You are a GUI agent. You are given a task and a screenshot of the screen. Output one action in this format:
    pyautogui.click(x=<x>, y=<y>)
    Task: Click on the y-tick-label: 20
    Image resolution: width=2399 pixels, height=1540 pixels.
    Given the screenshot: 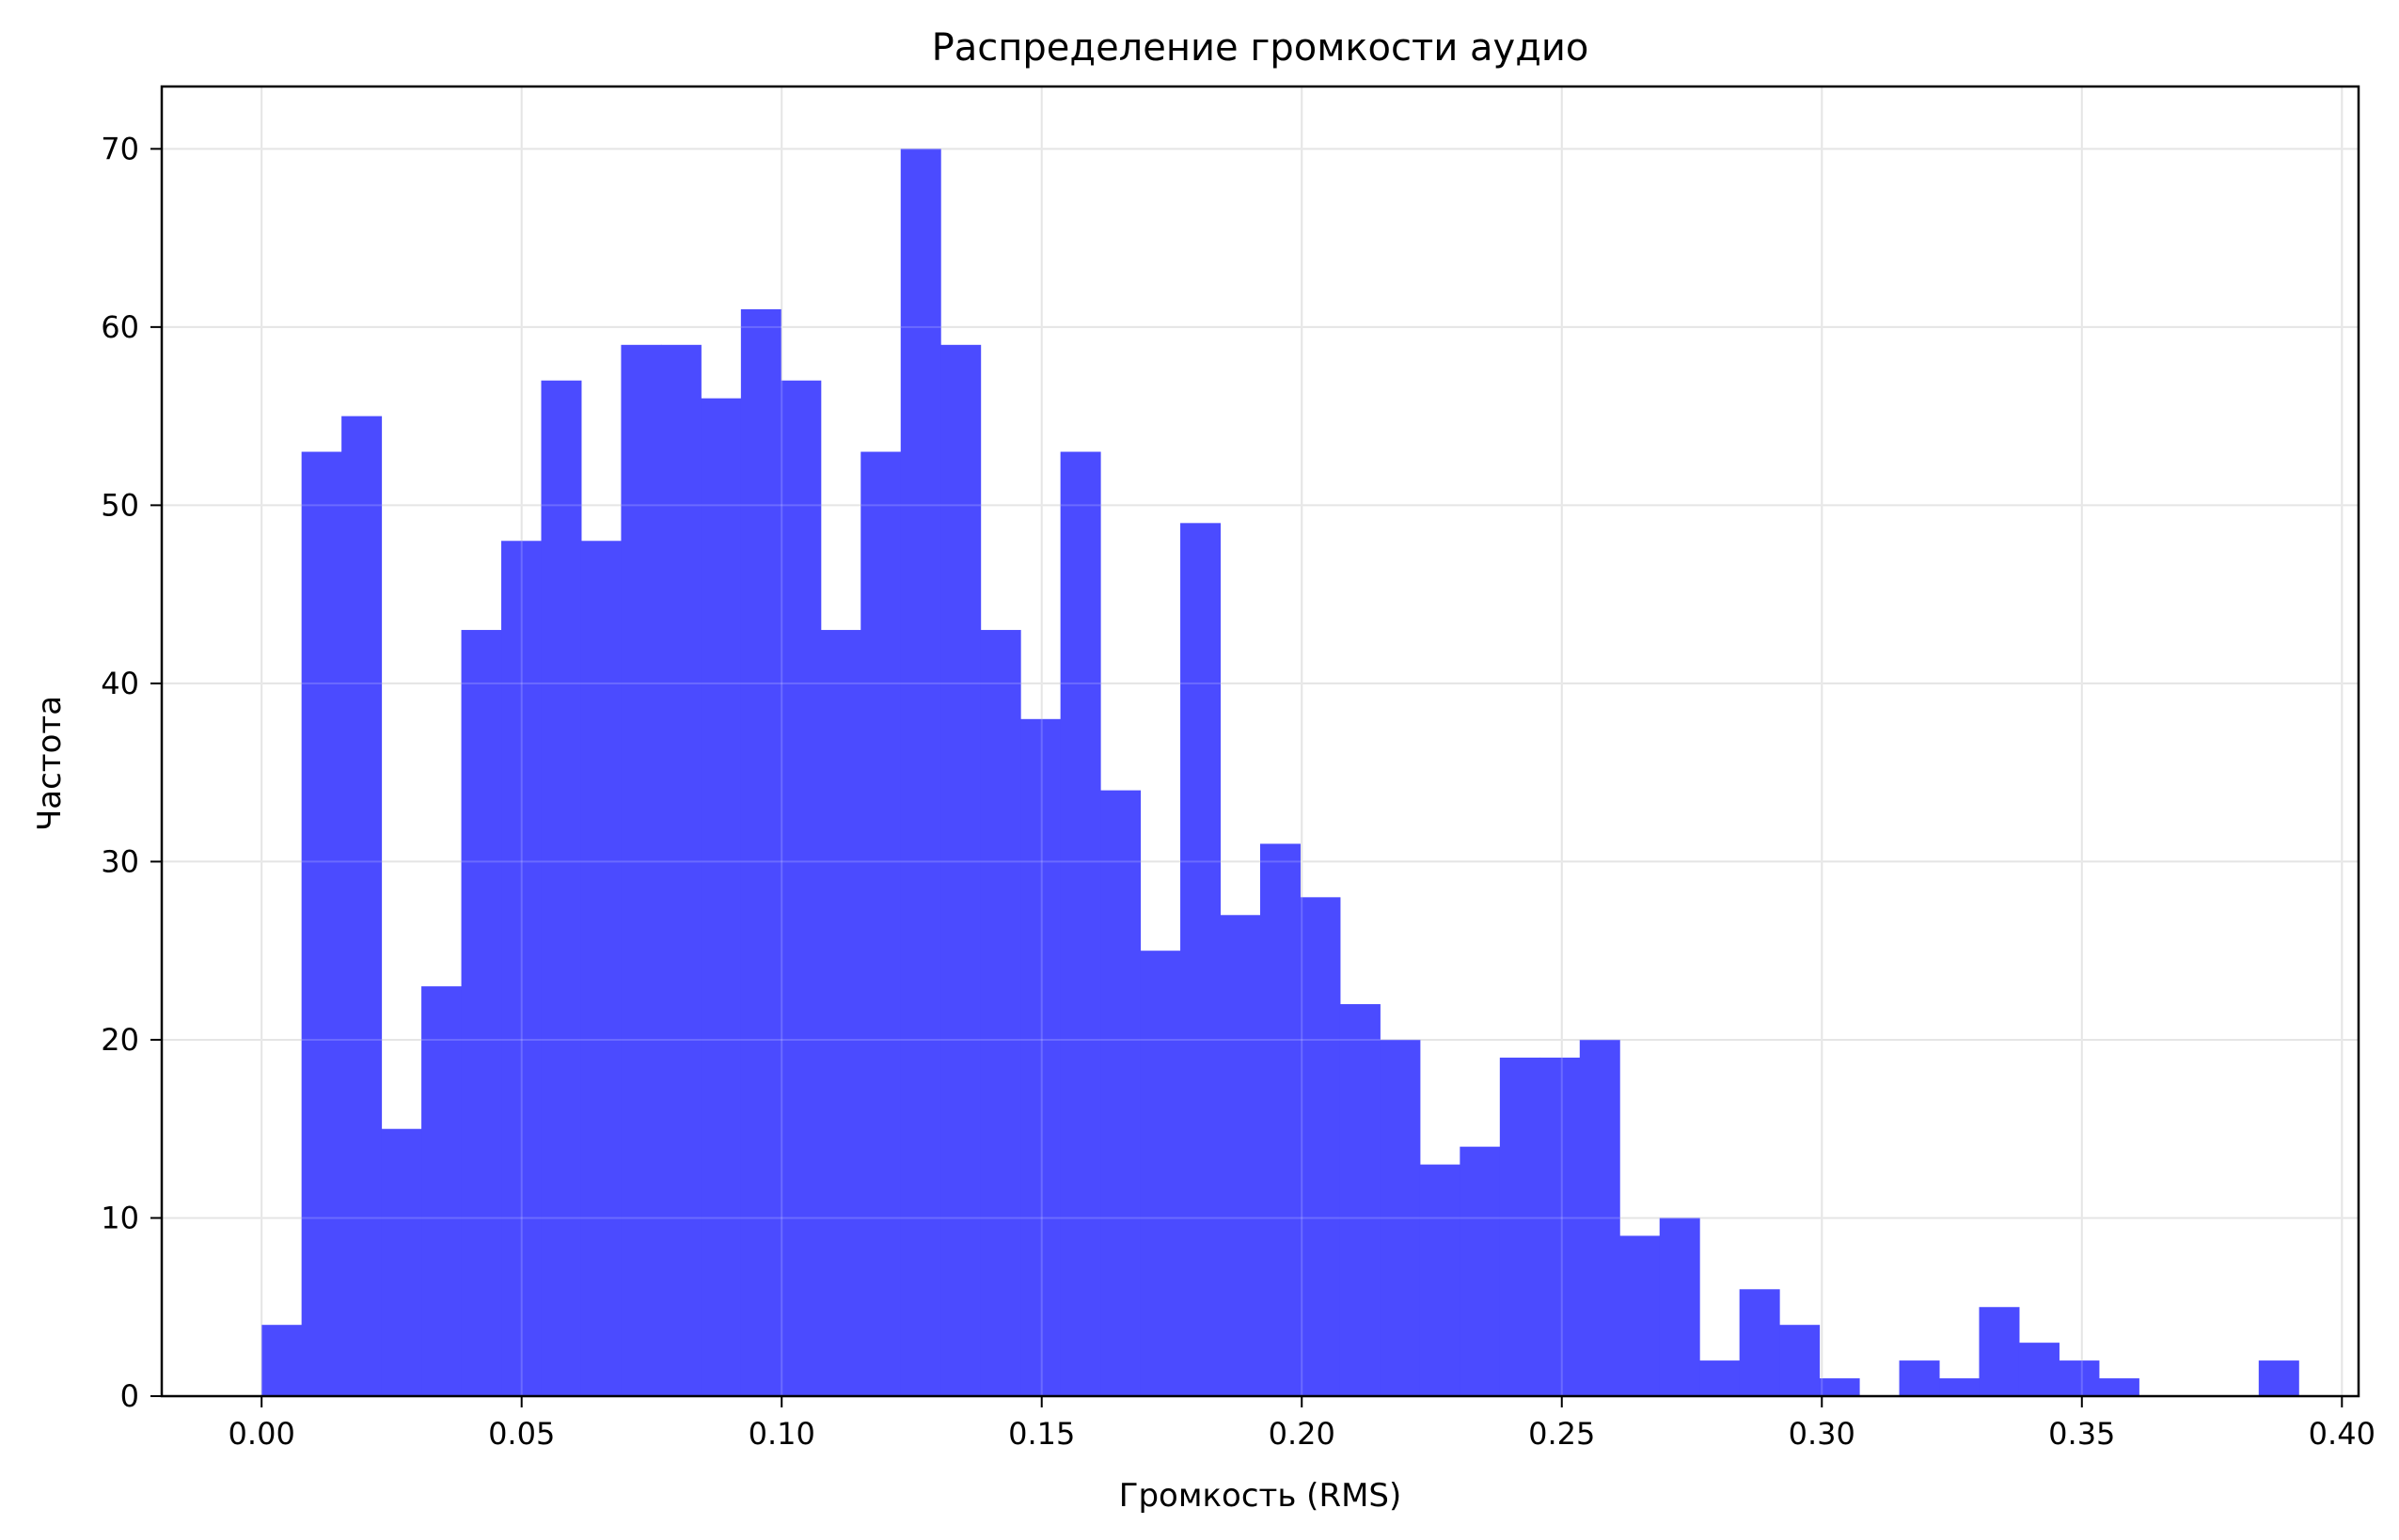 What is the action you would take?
    pyautogui.click(x=120, y=1040)
    